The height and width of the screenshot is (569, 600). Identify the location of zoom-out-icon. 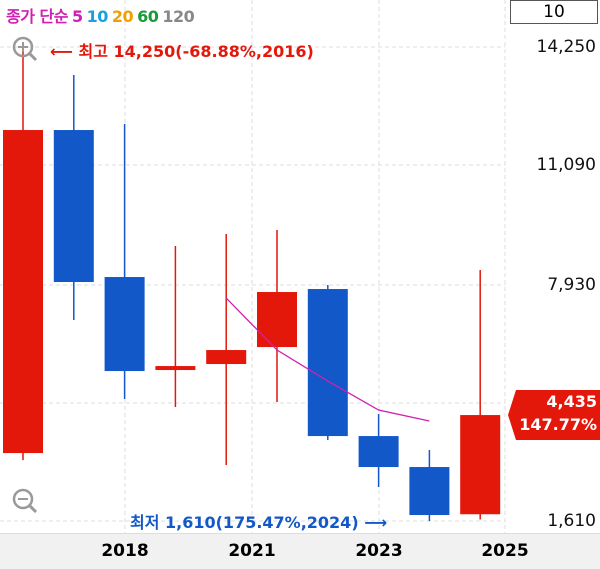
(26, 502).